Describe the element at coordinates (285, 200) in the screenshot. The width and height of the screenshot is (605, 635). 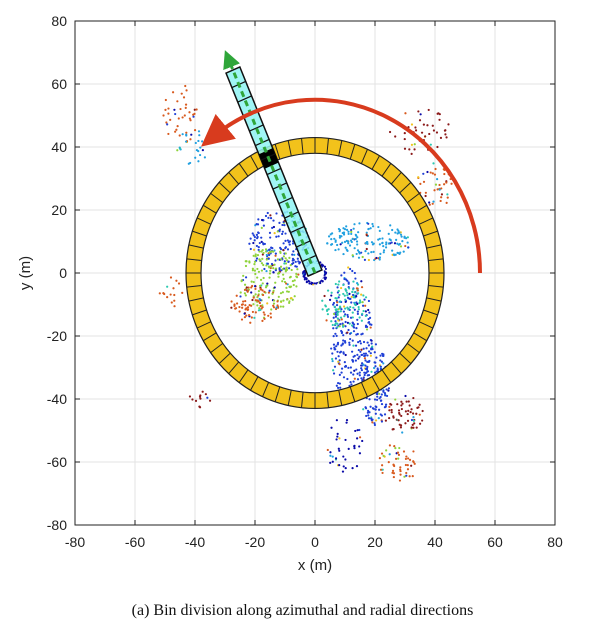
I see `radial-bin-divider` at that location.